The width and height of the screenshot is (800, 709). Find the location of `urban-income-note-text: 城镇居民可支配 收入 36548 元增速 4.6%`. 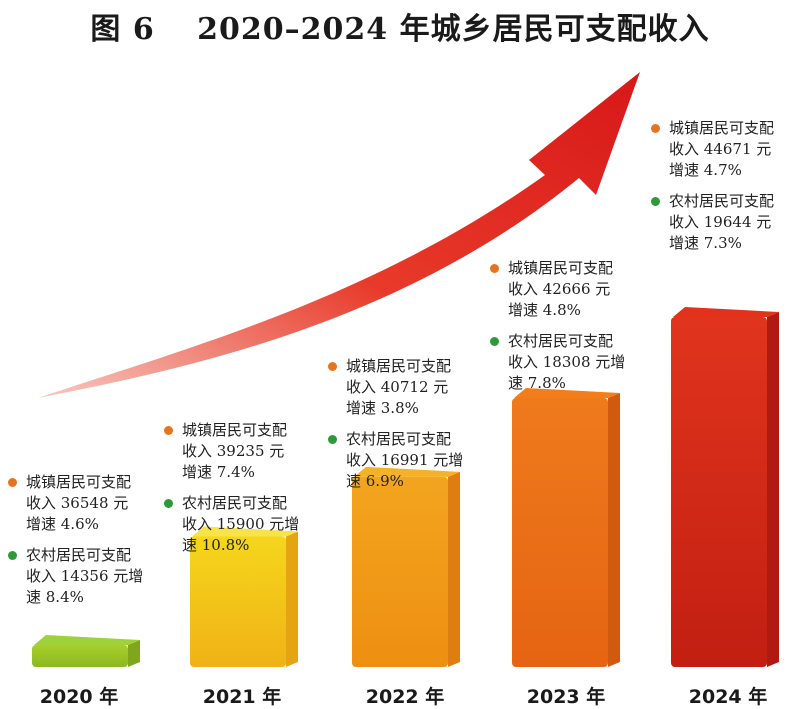

urban-income-note-text: 城镇居民可支配 收入 36548 元增速 4.6% is located at coordinates (79, 503).